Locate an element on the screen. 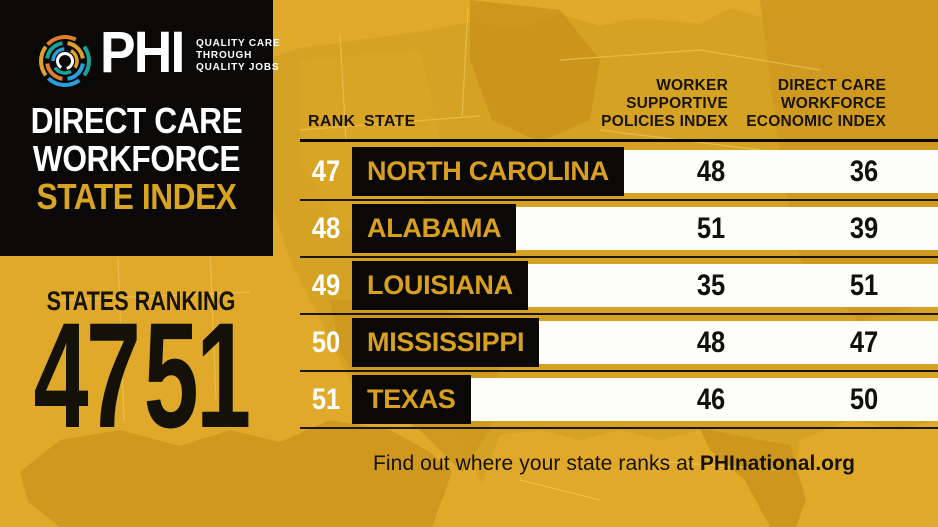  states-ranking-label: STATES RANKING is located at coordinates (141, 301).